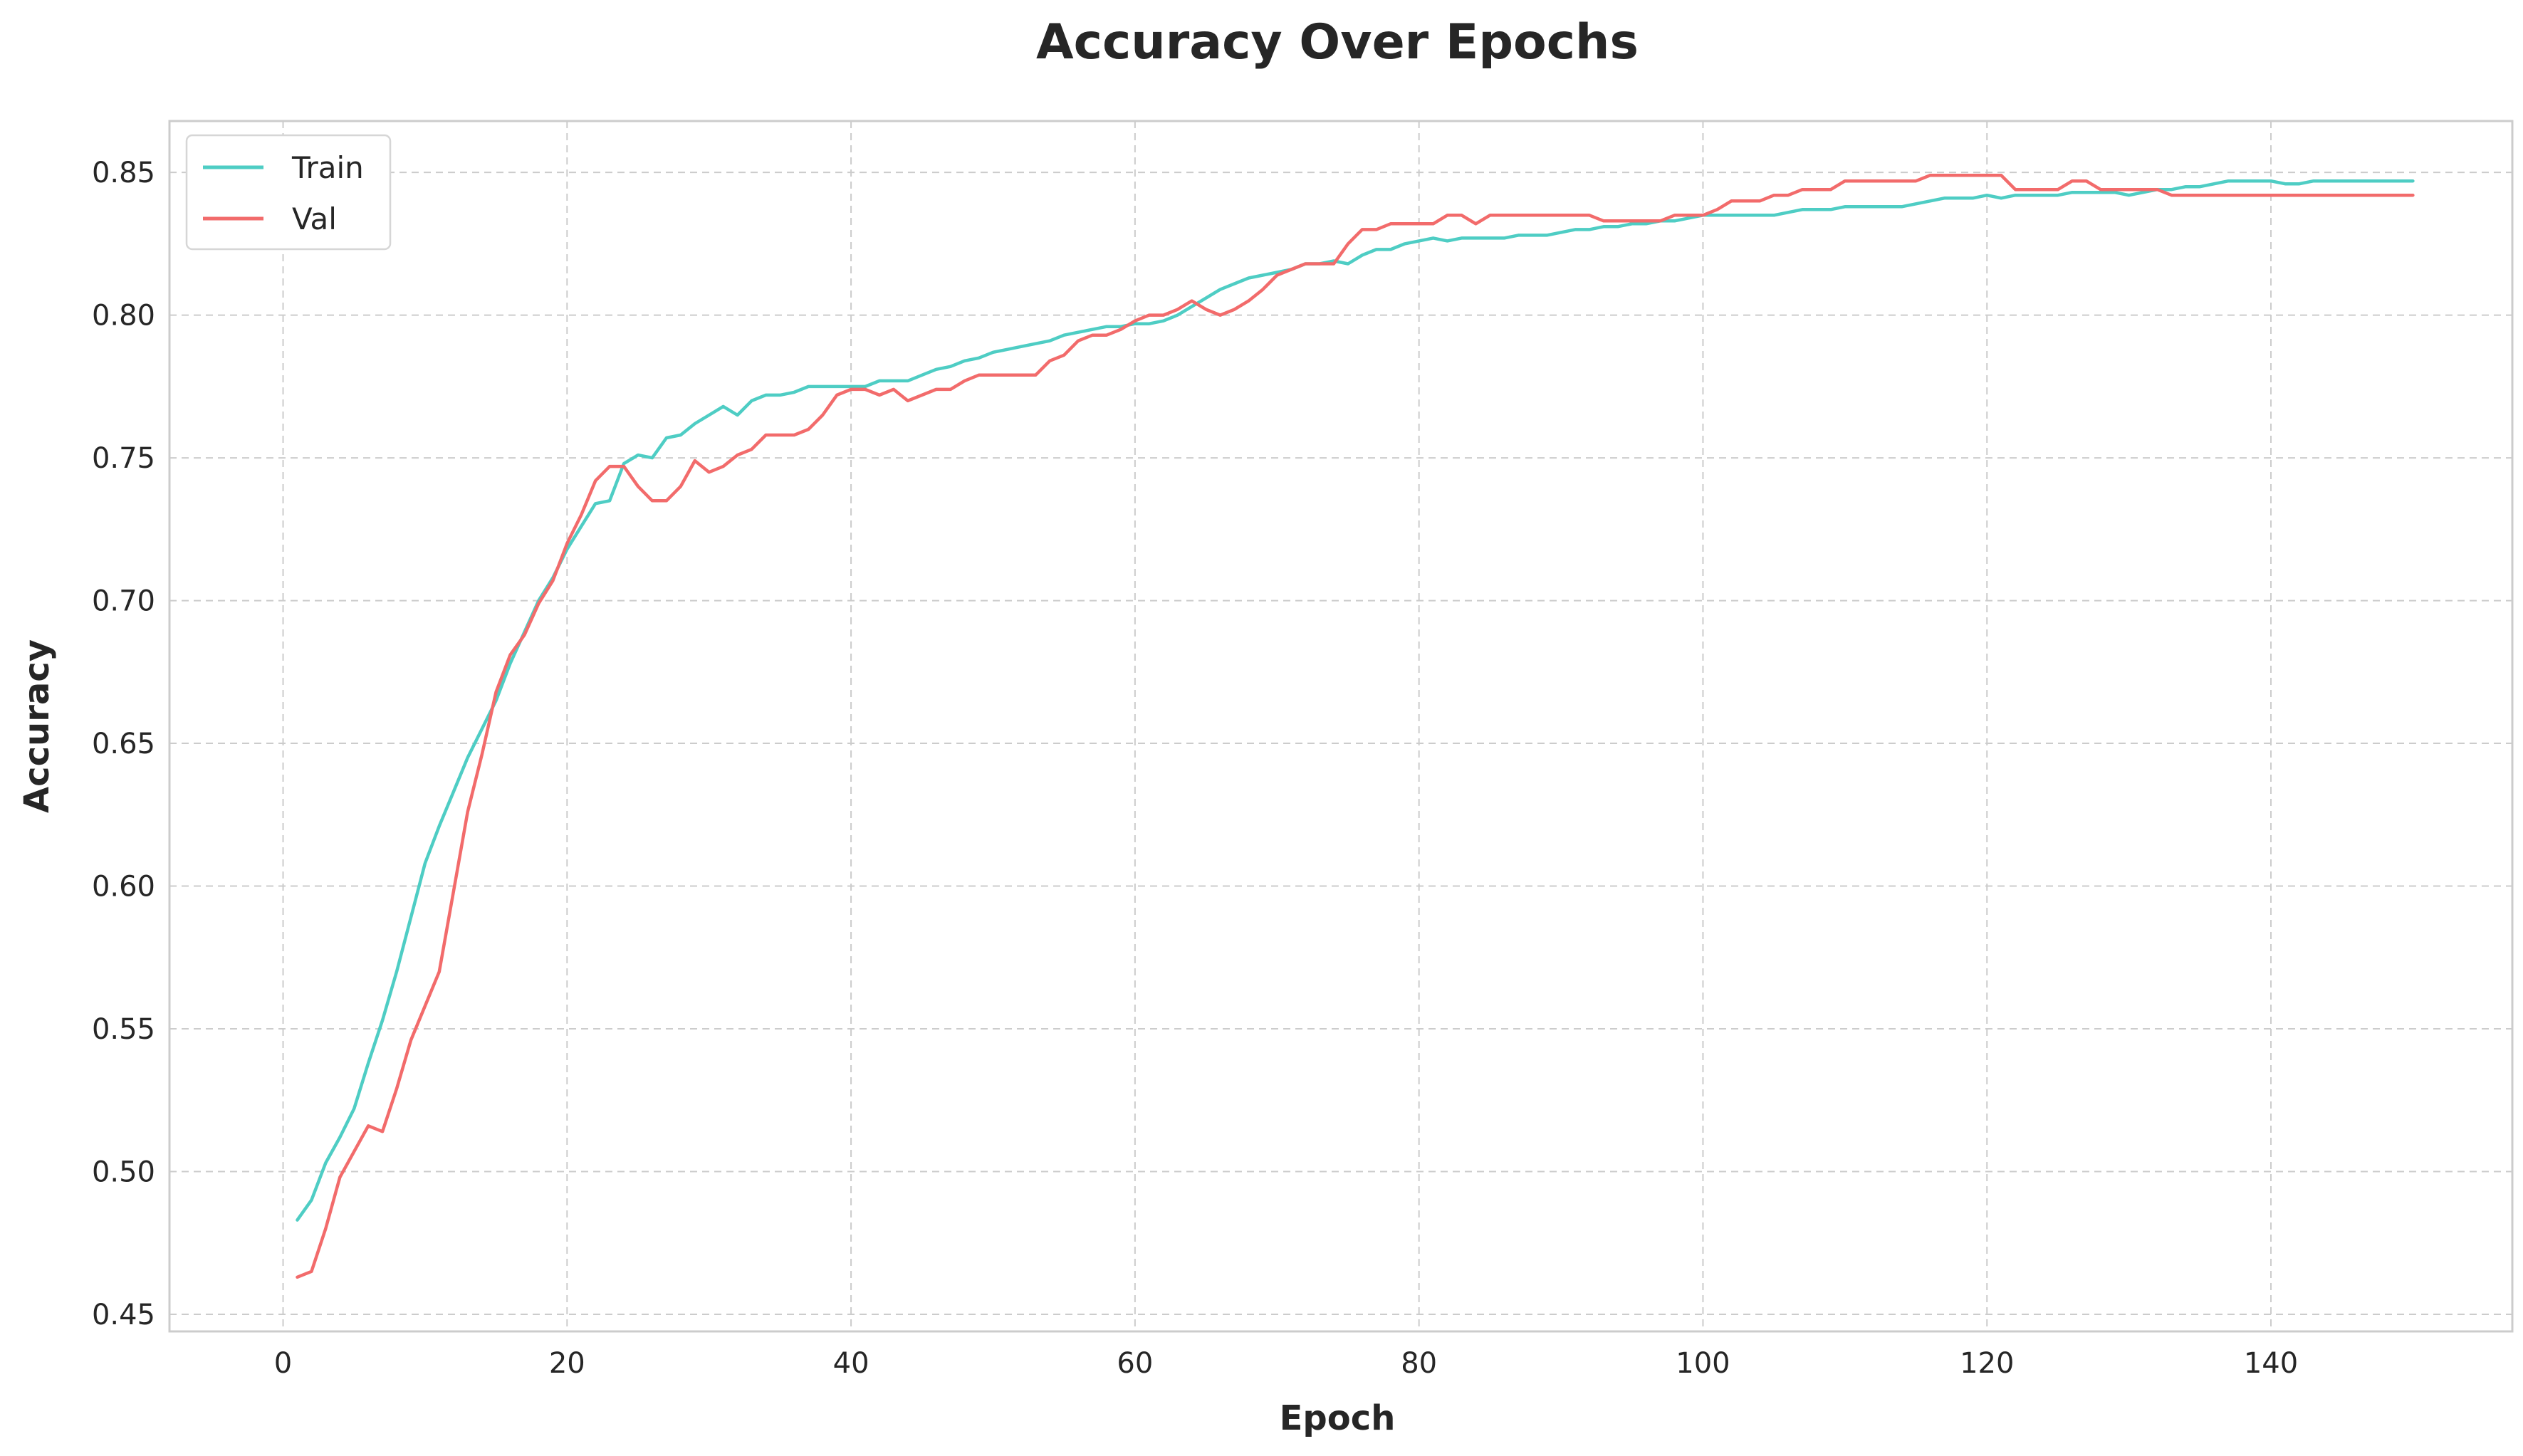 The width and height of the screenshot is (2523, 1456). I want to click on y-tick-label: 0.75, so click(124, 458).